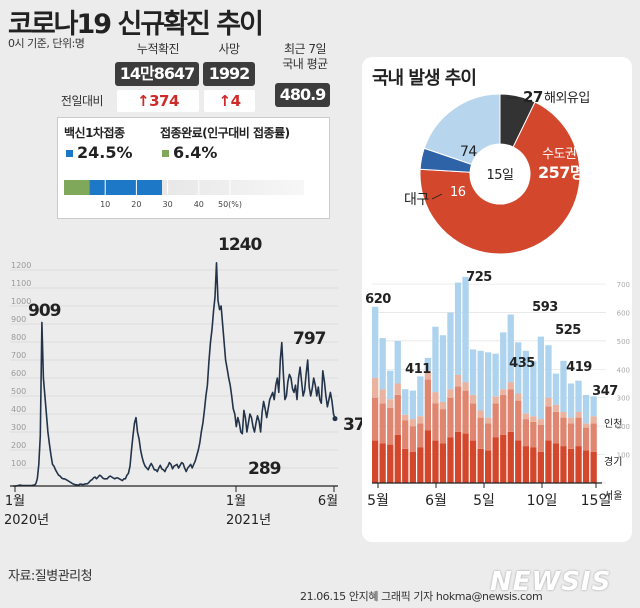 The image size is (640, 608). Describe the element at coordinates (302, 95) in the screenshot. I see `avg-value: 480.9` at that location.